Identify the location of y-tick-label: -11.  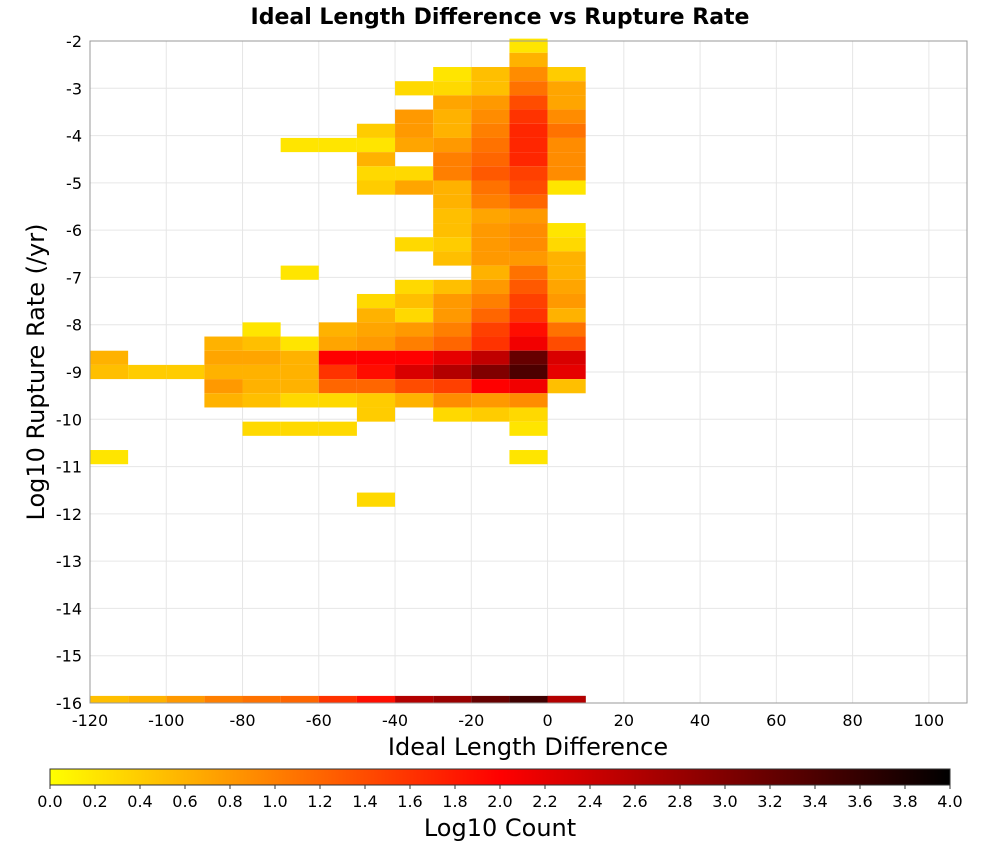
(69, 467).